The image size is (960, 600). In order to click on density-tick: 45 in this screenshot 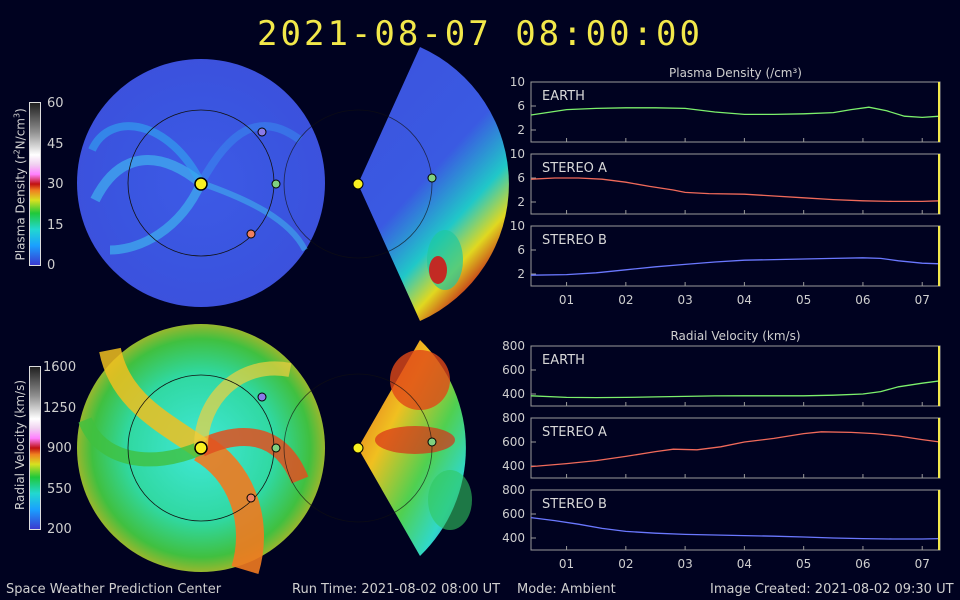, I will do `click(55, 144)`.